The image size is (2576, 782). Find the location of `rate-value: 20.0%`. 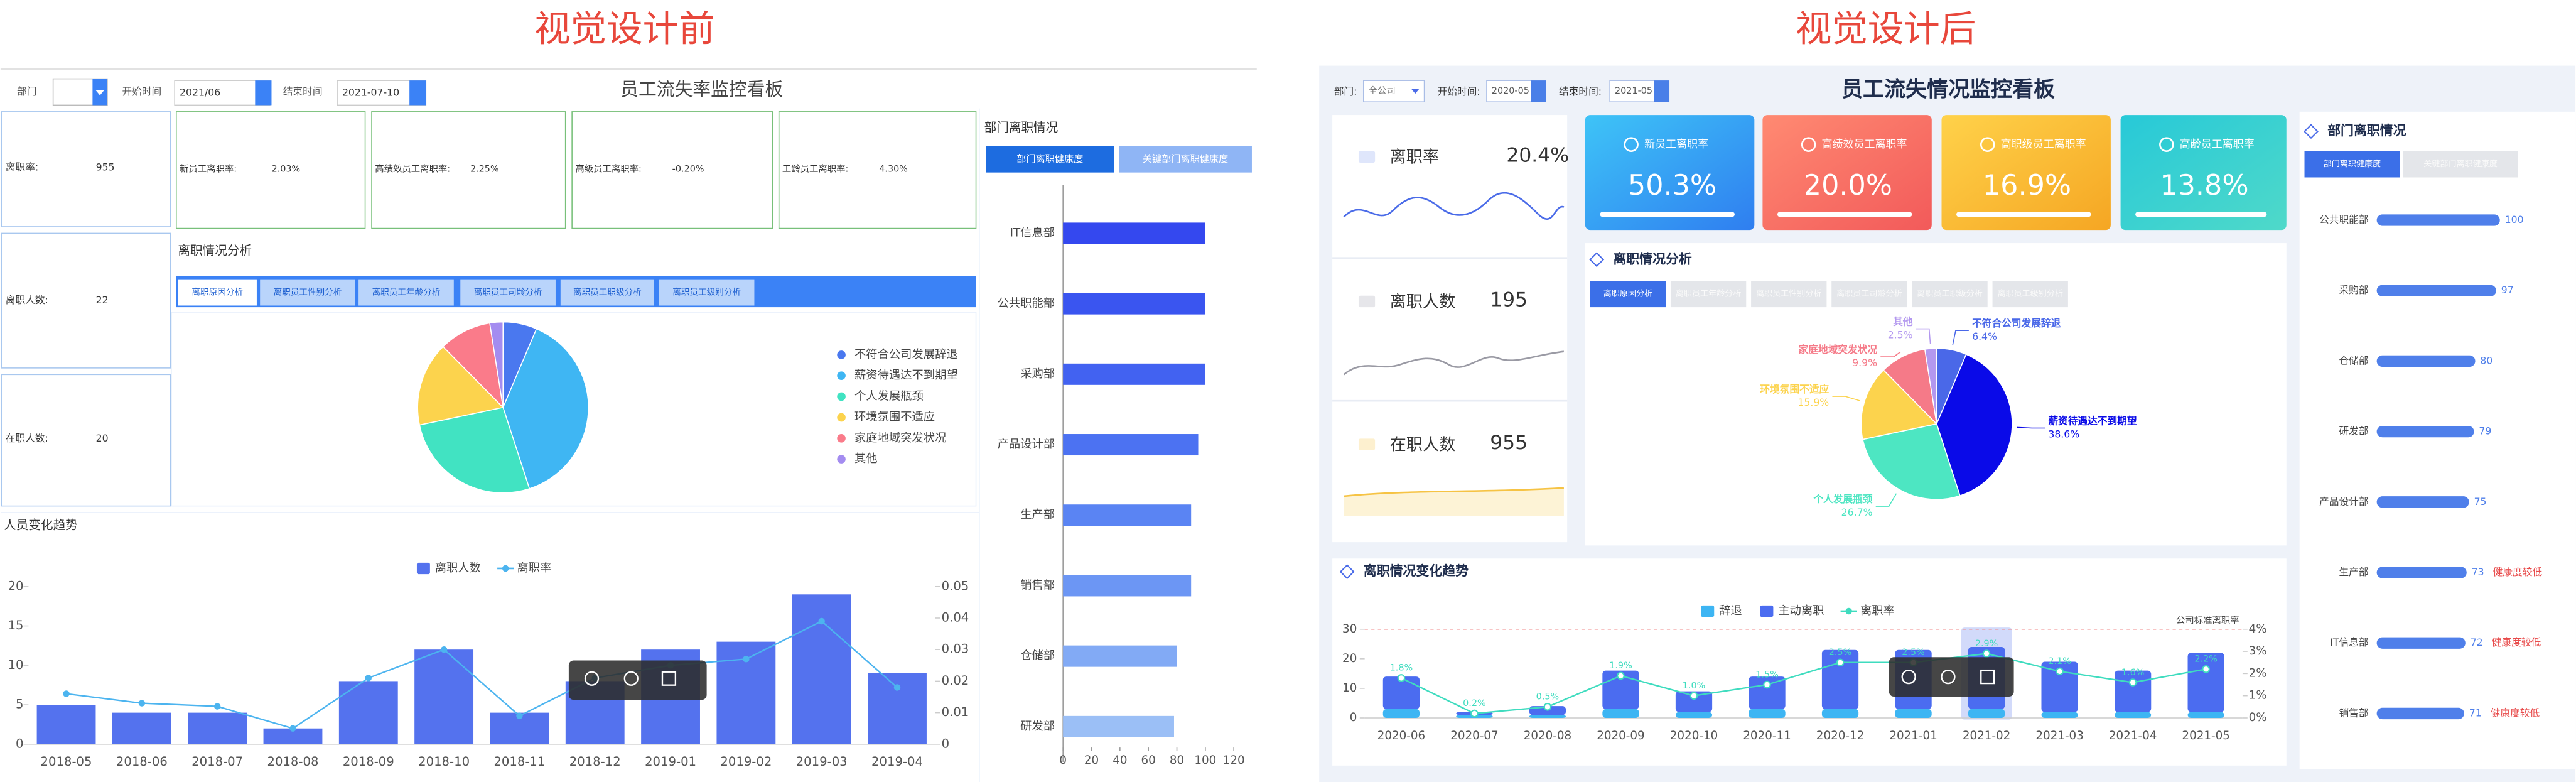

rate-value: 20.0% is located at coordinates (1848, 186).